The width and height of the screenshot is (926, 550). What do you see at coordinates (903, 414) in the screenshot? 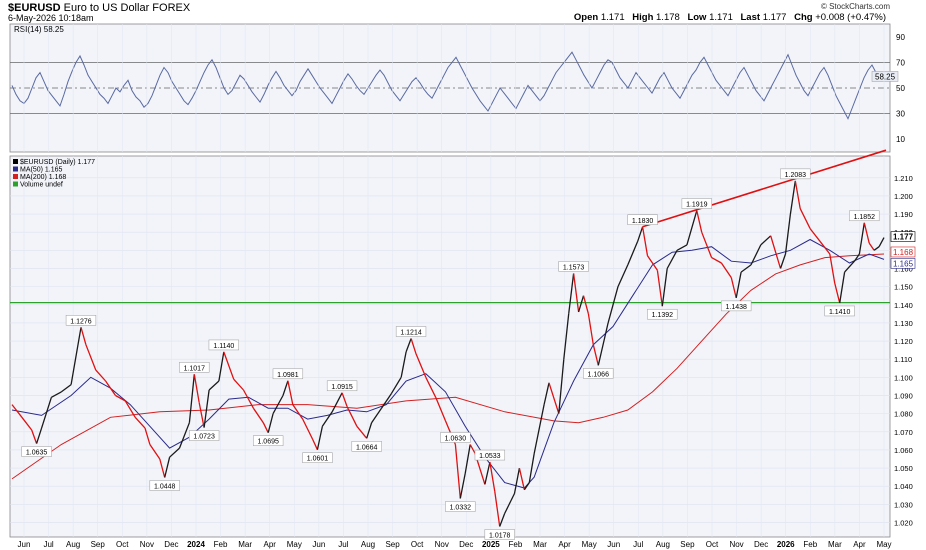
I see `price-tick-label: 1.080` at bounding box center [903, 414].